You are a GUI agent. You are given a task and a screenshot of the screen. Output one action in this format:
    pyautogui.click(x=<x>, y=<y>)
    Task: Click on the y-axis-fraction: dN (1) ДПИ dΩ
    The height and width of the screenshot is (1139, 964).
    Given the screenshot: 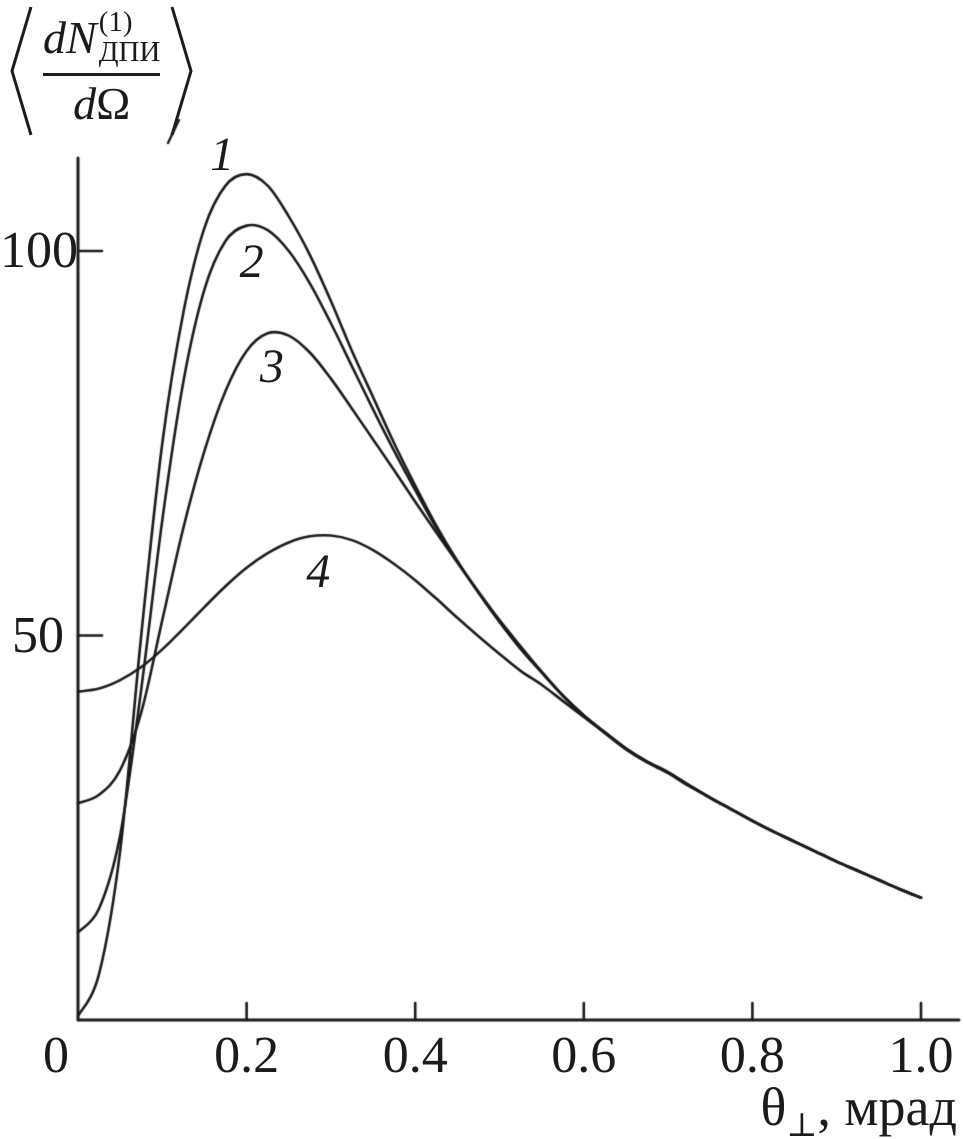 What is the action you would take?
    pyautogui.click(x=101, y=67)
    